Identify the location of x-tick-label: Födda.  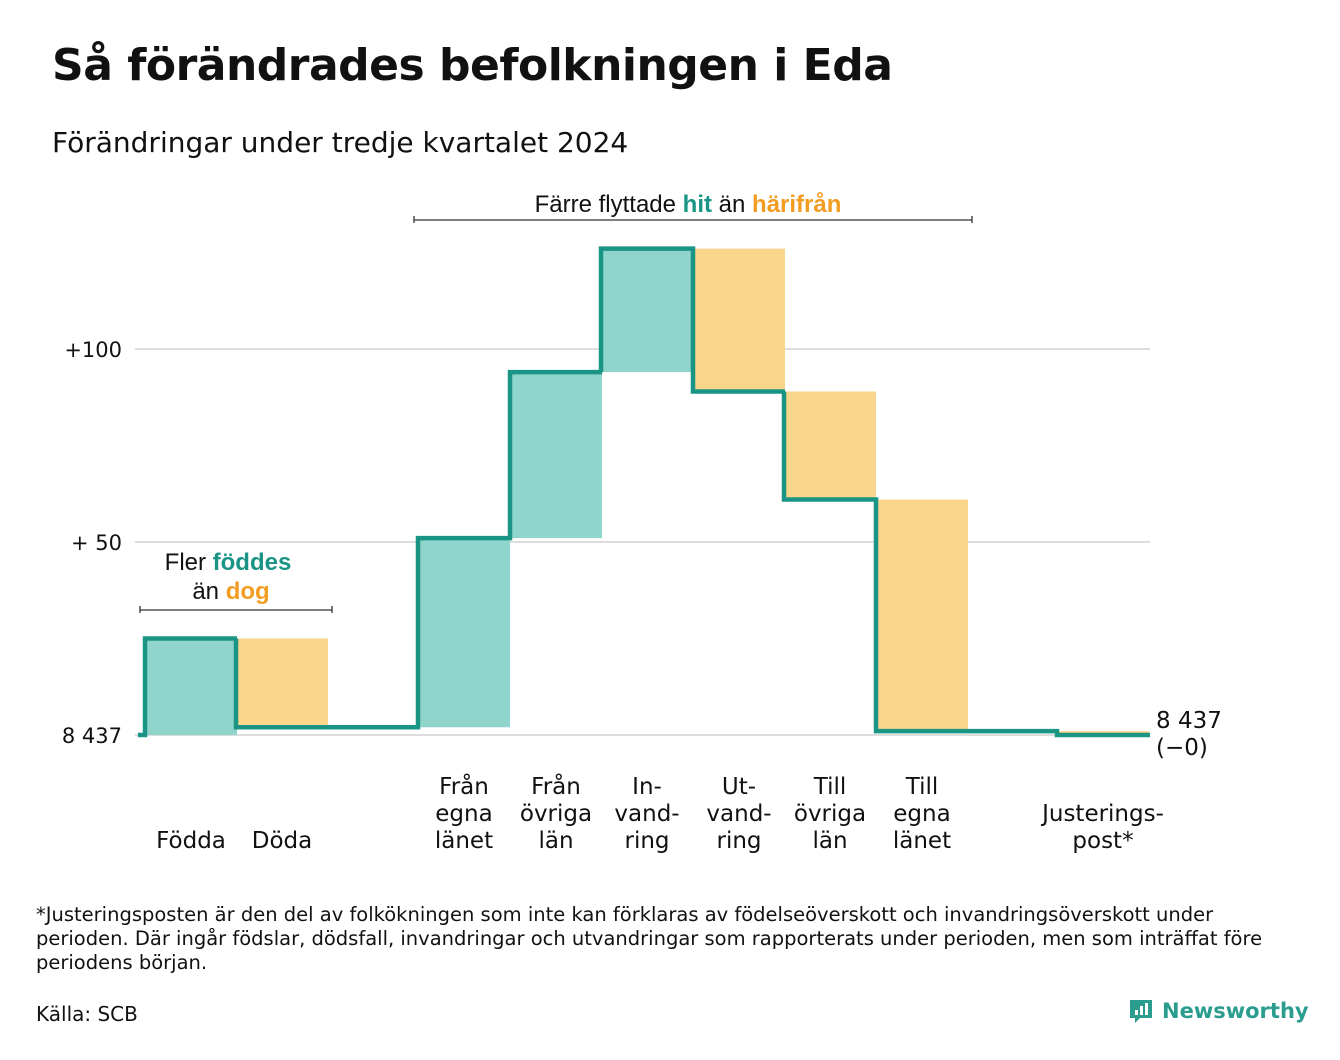
(191, 841).